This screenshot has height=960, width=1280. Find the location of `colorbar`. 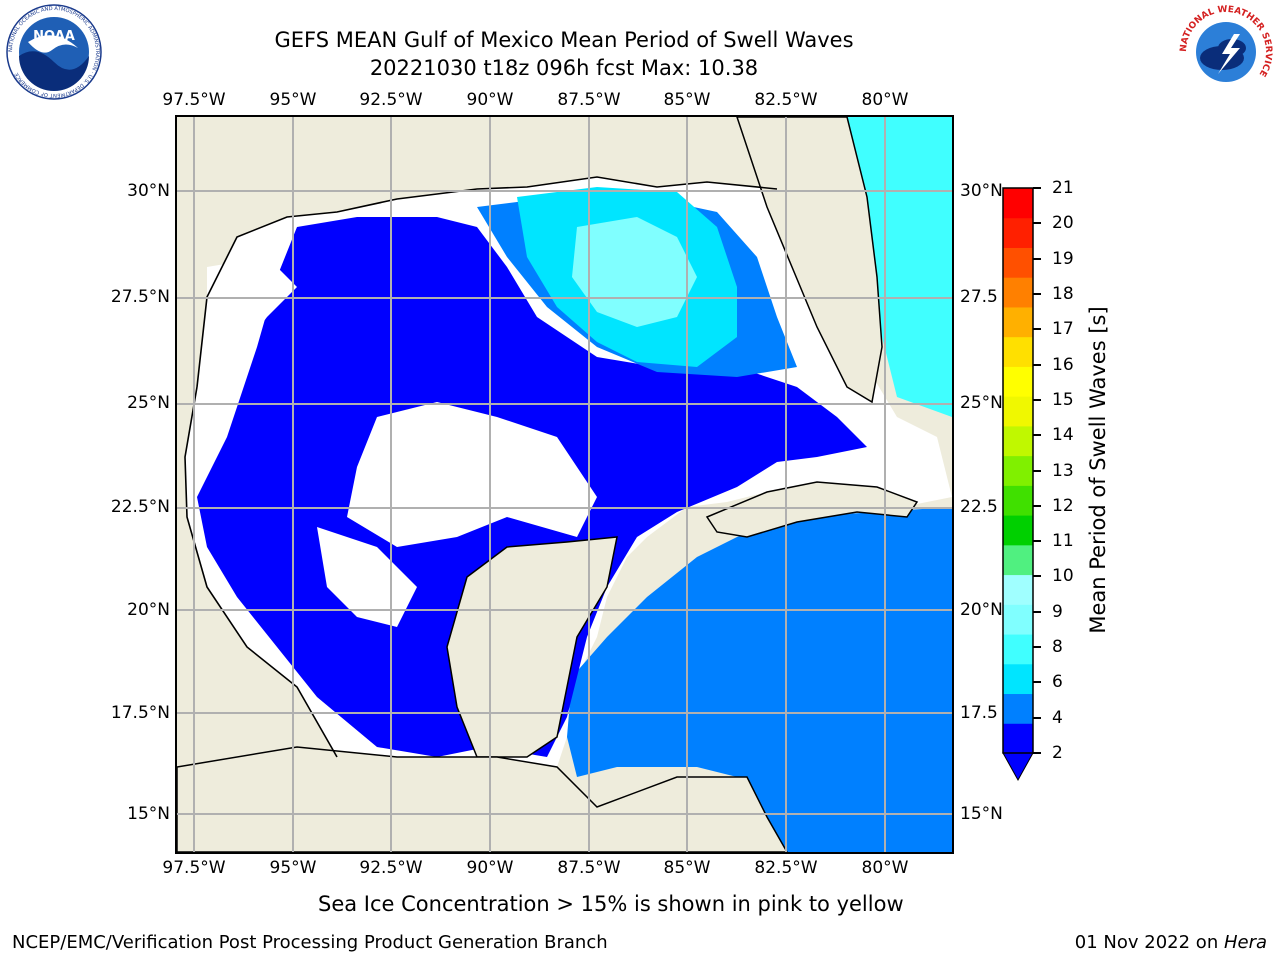

colorbar is located at coordinates (1018, 484).